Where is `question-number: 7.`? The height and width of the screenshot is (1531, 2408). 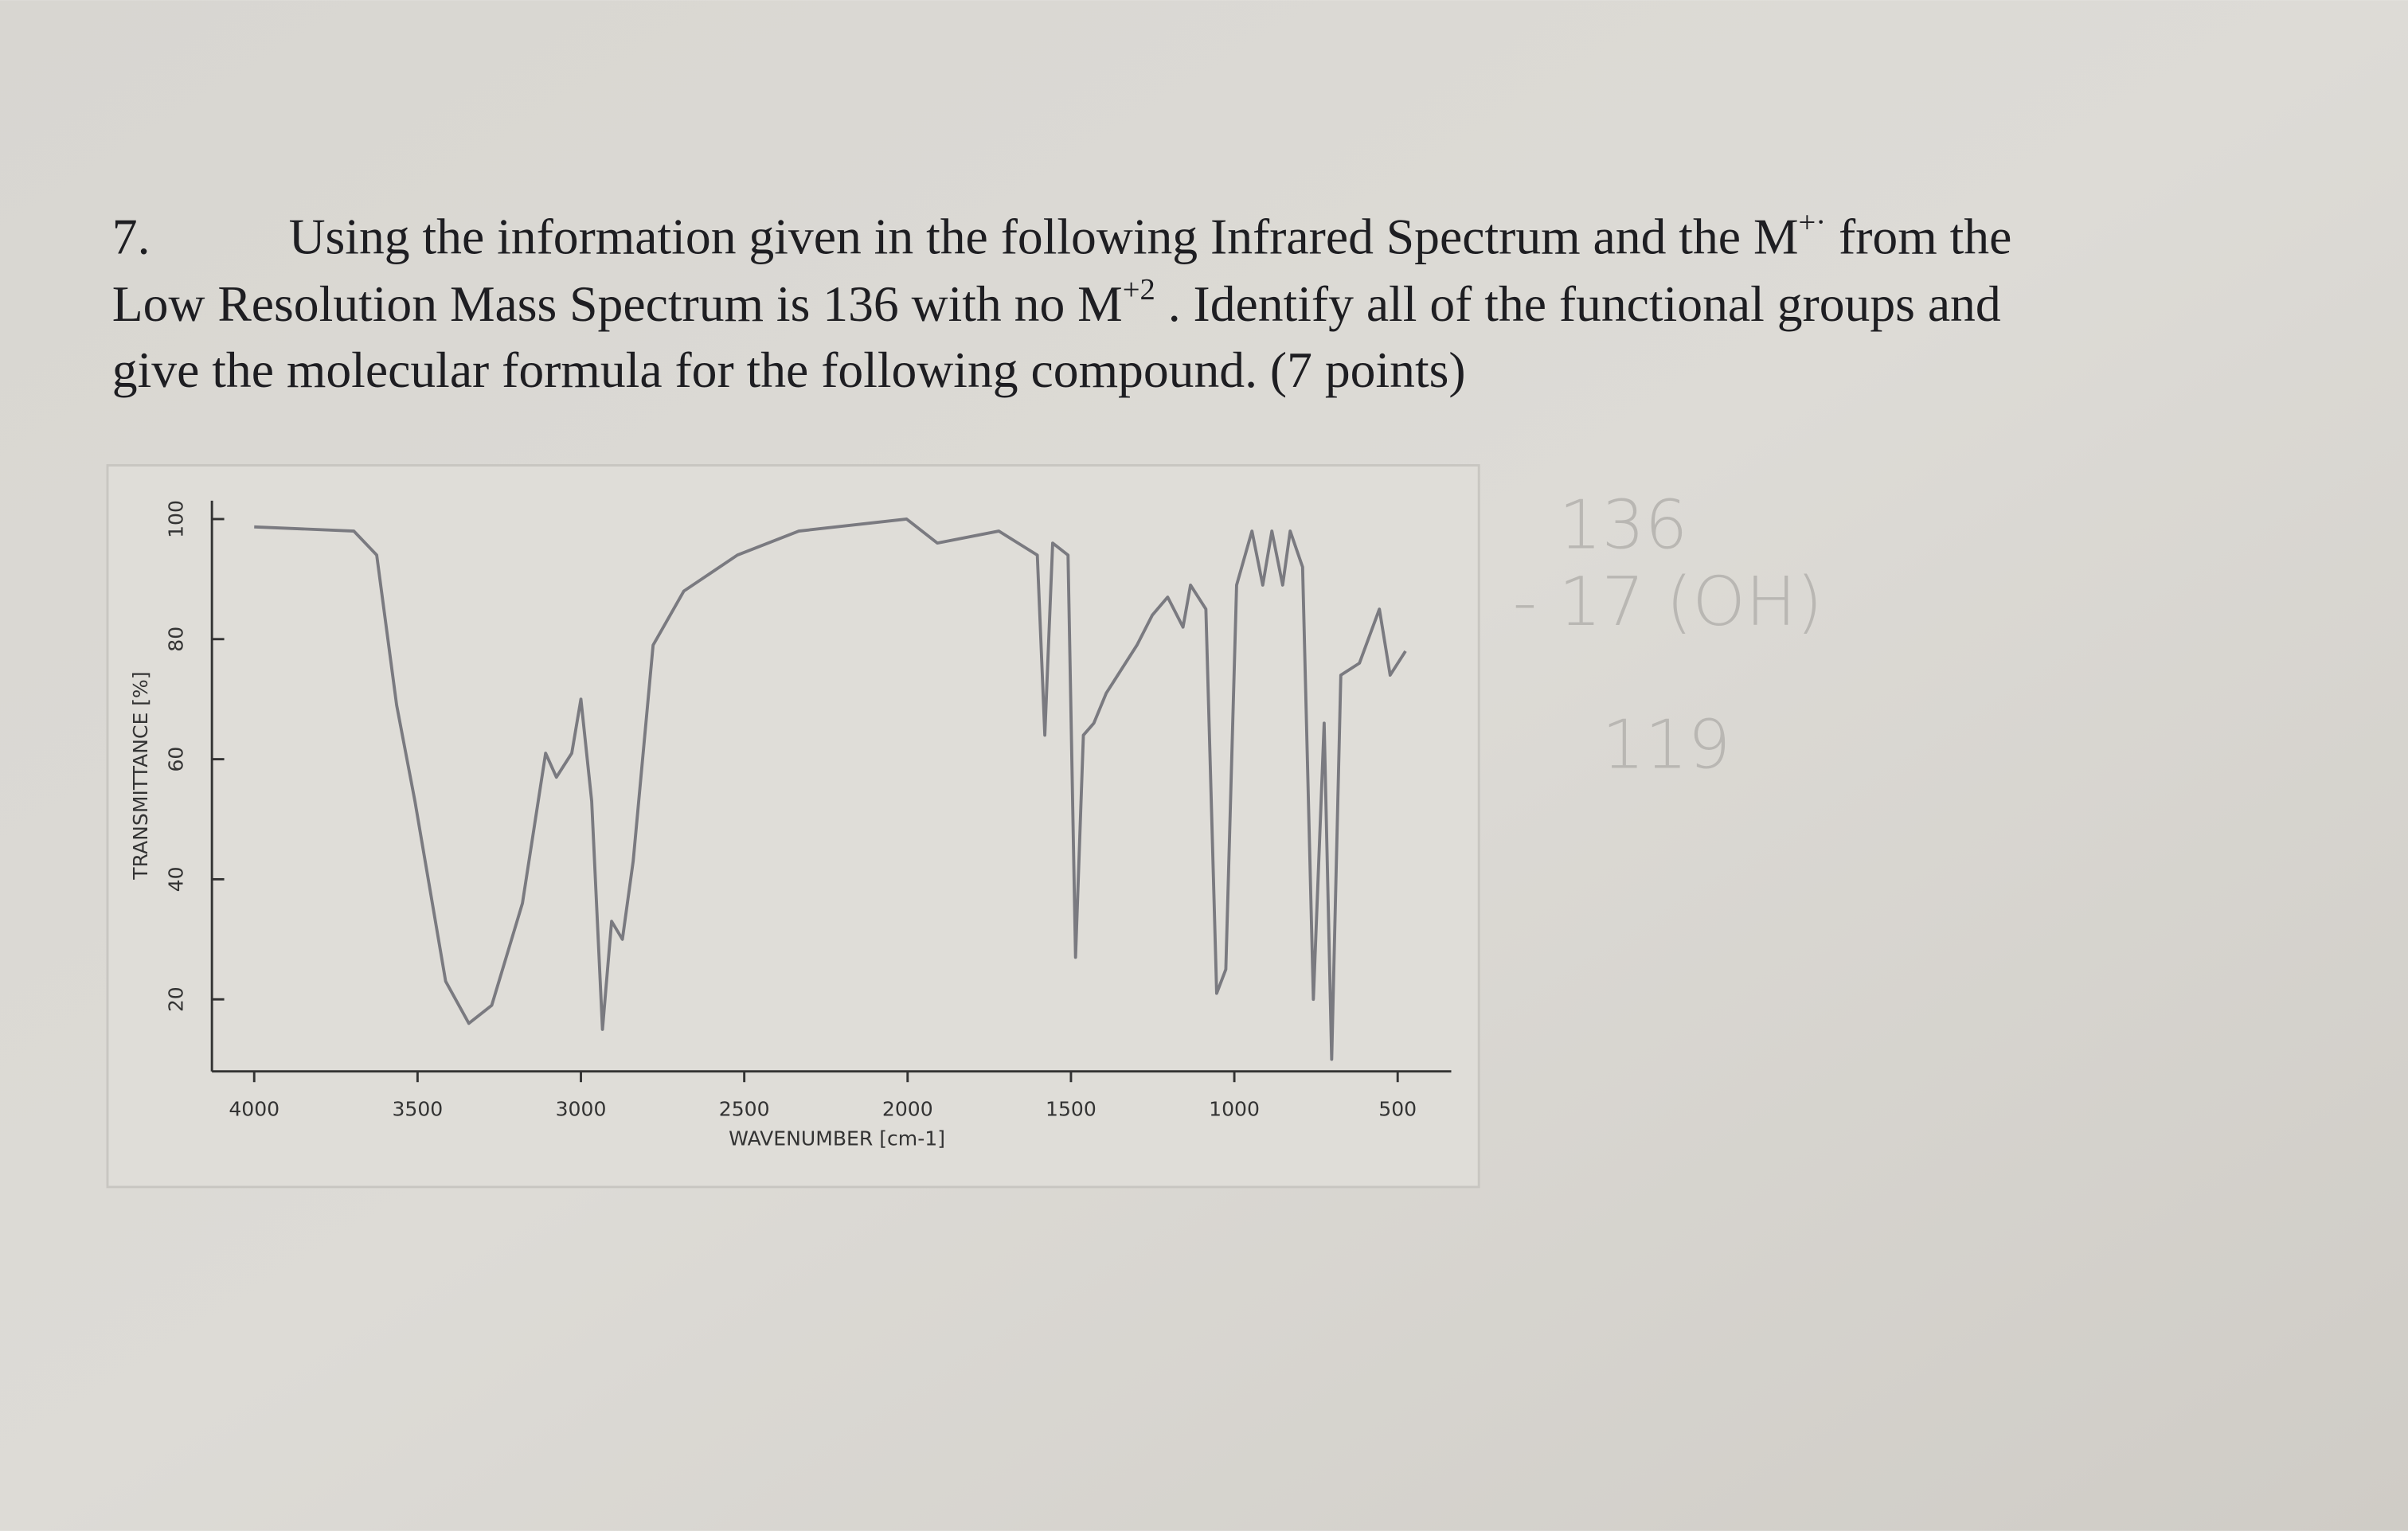 question-number: 7. is located at coordinates (131, 236).